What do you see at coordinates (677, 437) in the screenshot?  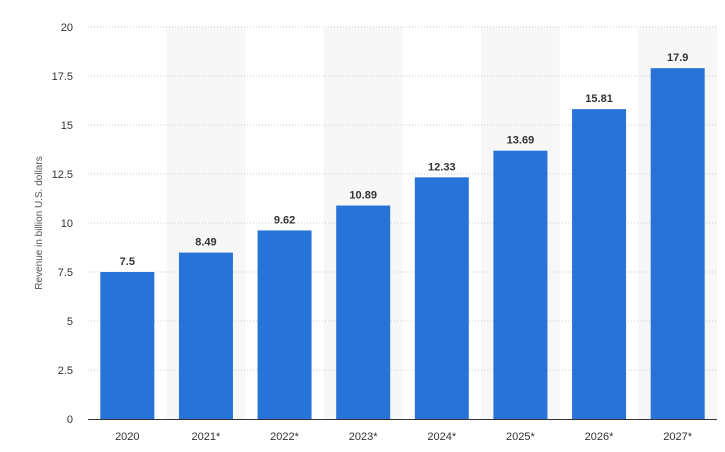 I see `x-tick-label: 2027*` at bounding box center [677, 437].